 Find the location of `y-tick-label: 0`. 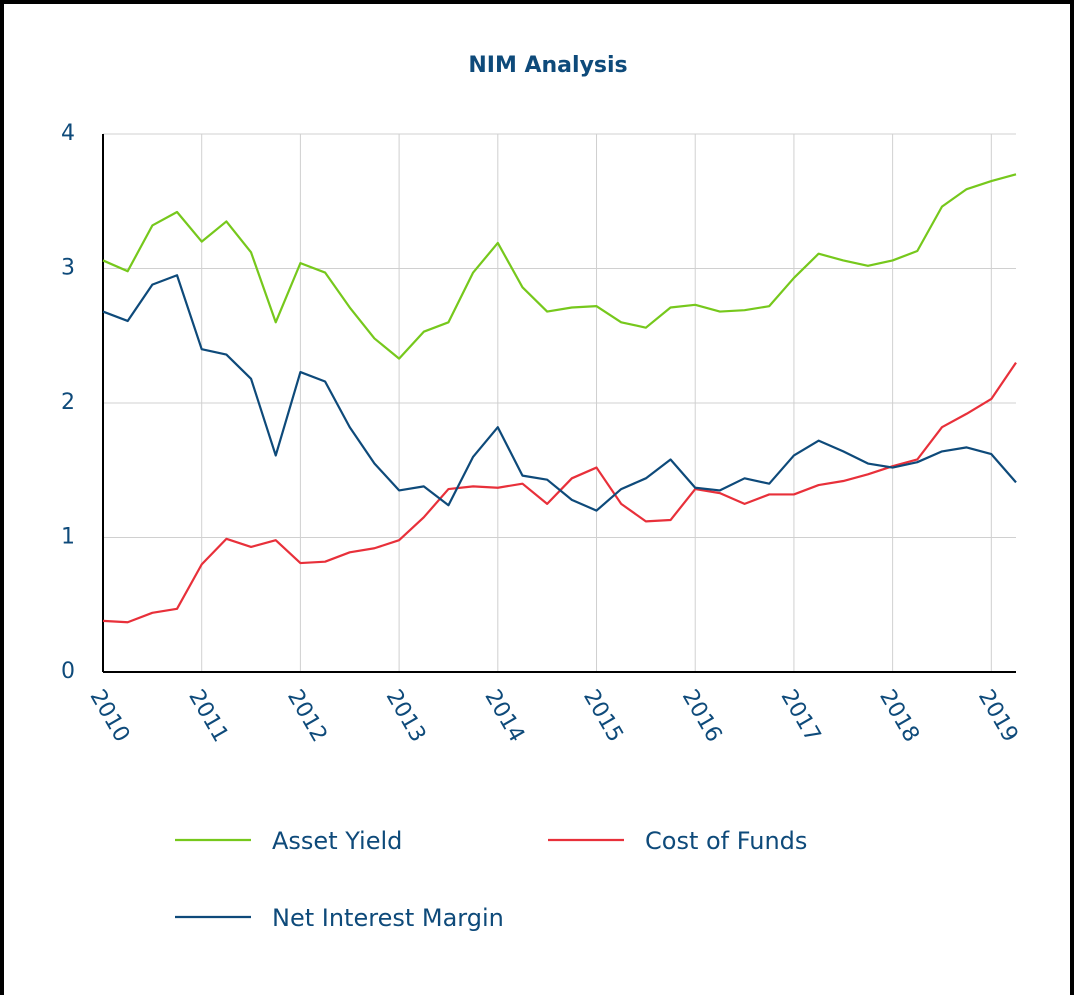

y-tick-label: 0 is located at coordinates (68, 671).